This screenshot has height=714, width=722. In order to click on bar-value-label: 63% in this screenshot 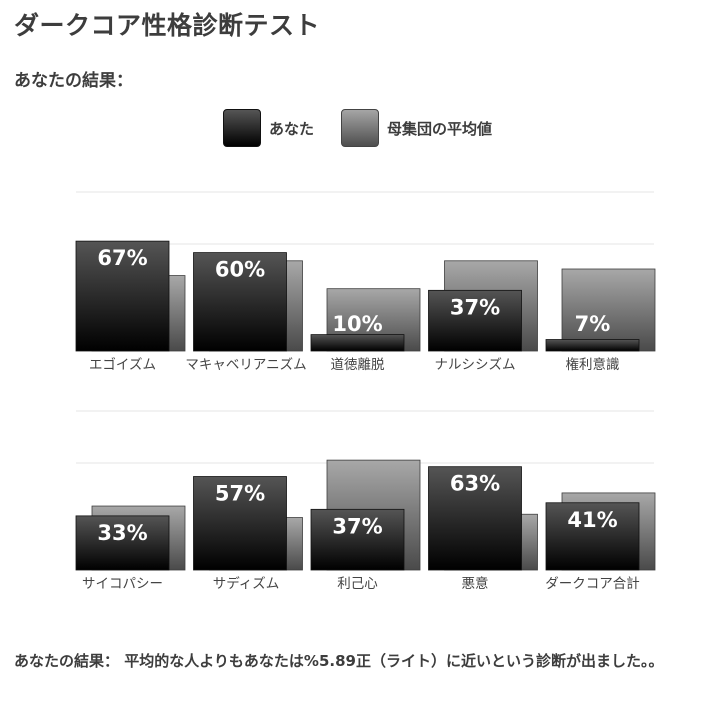, I will do `click(475, 484)`.